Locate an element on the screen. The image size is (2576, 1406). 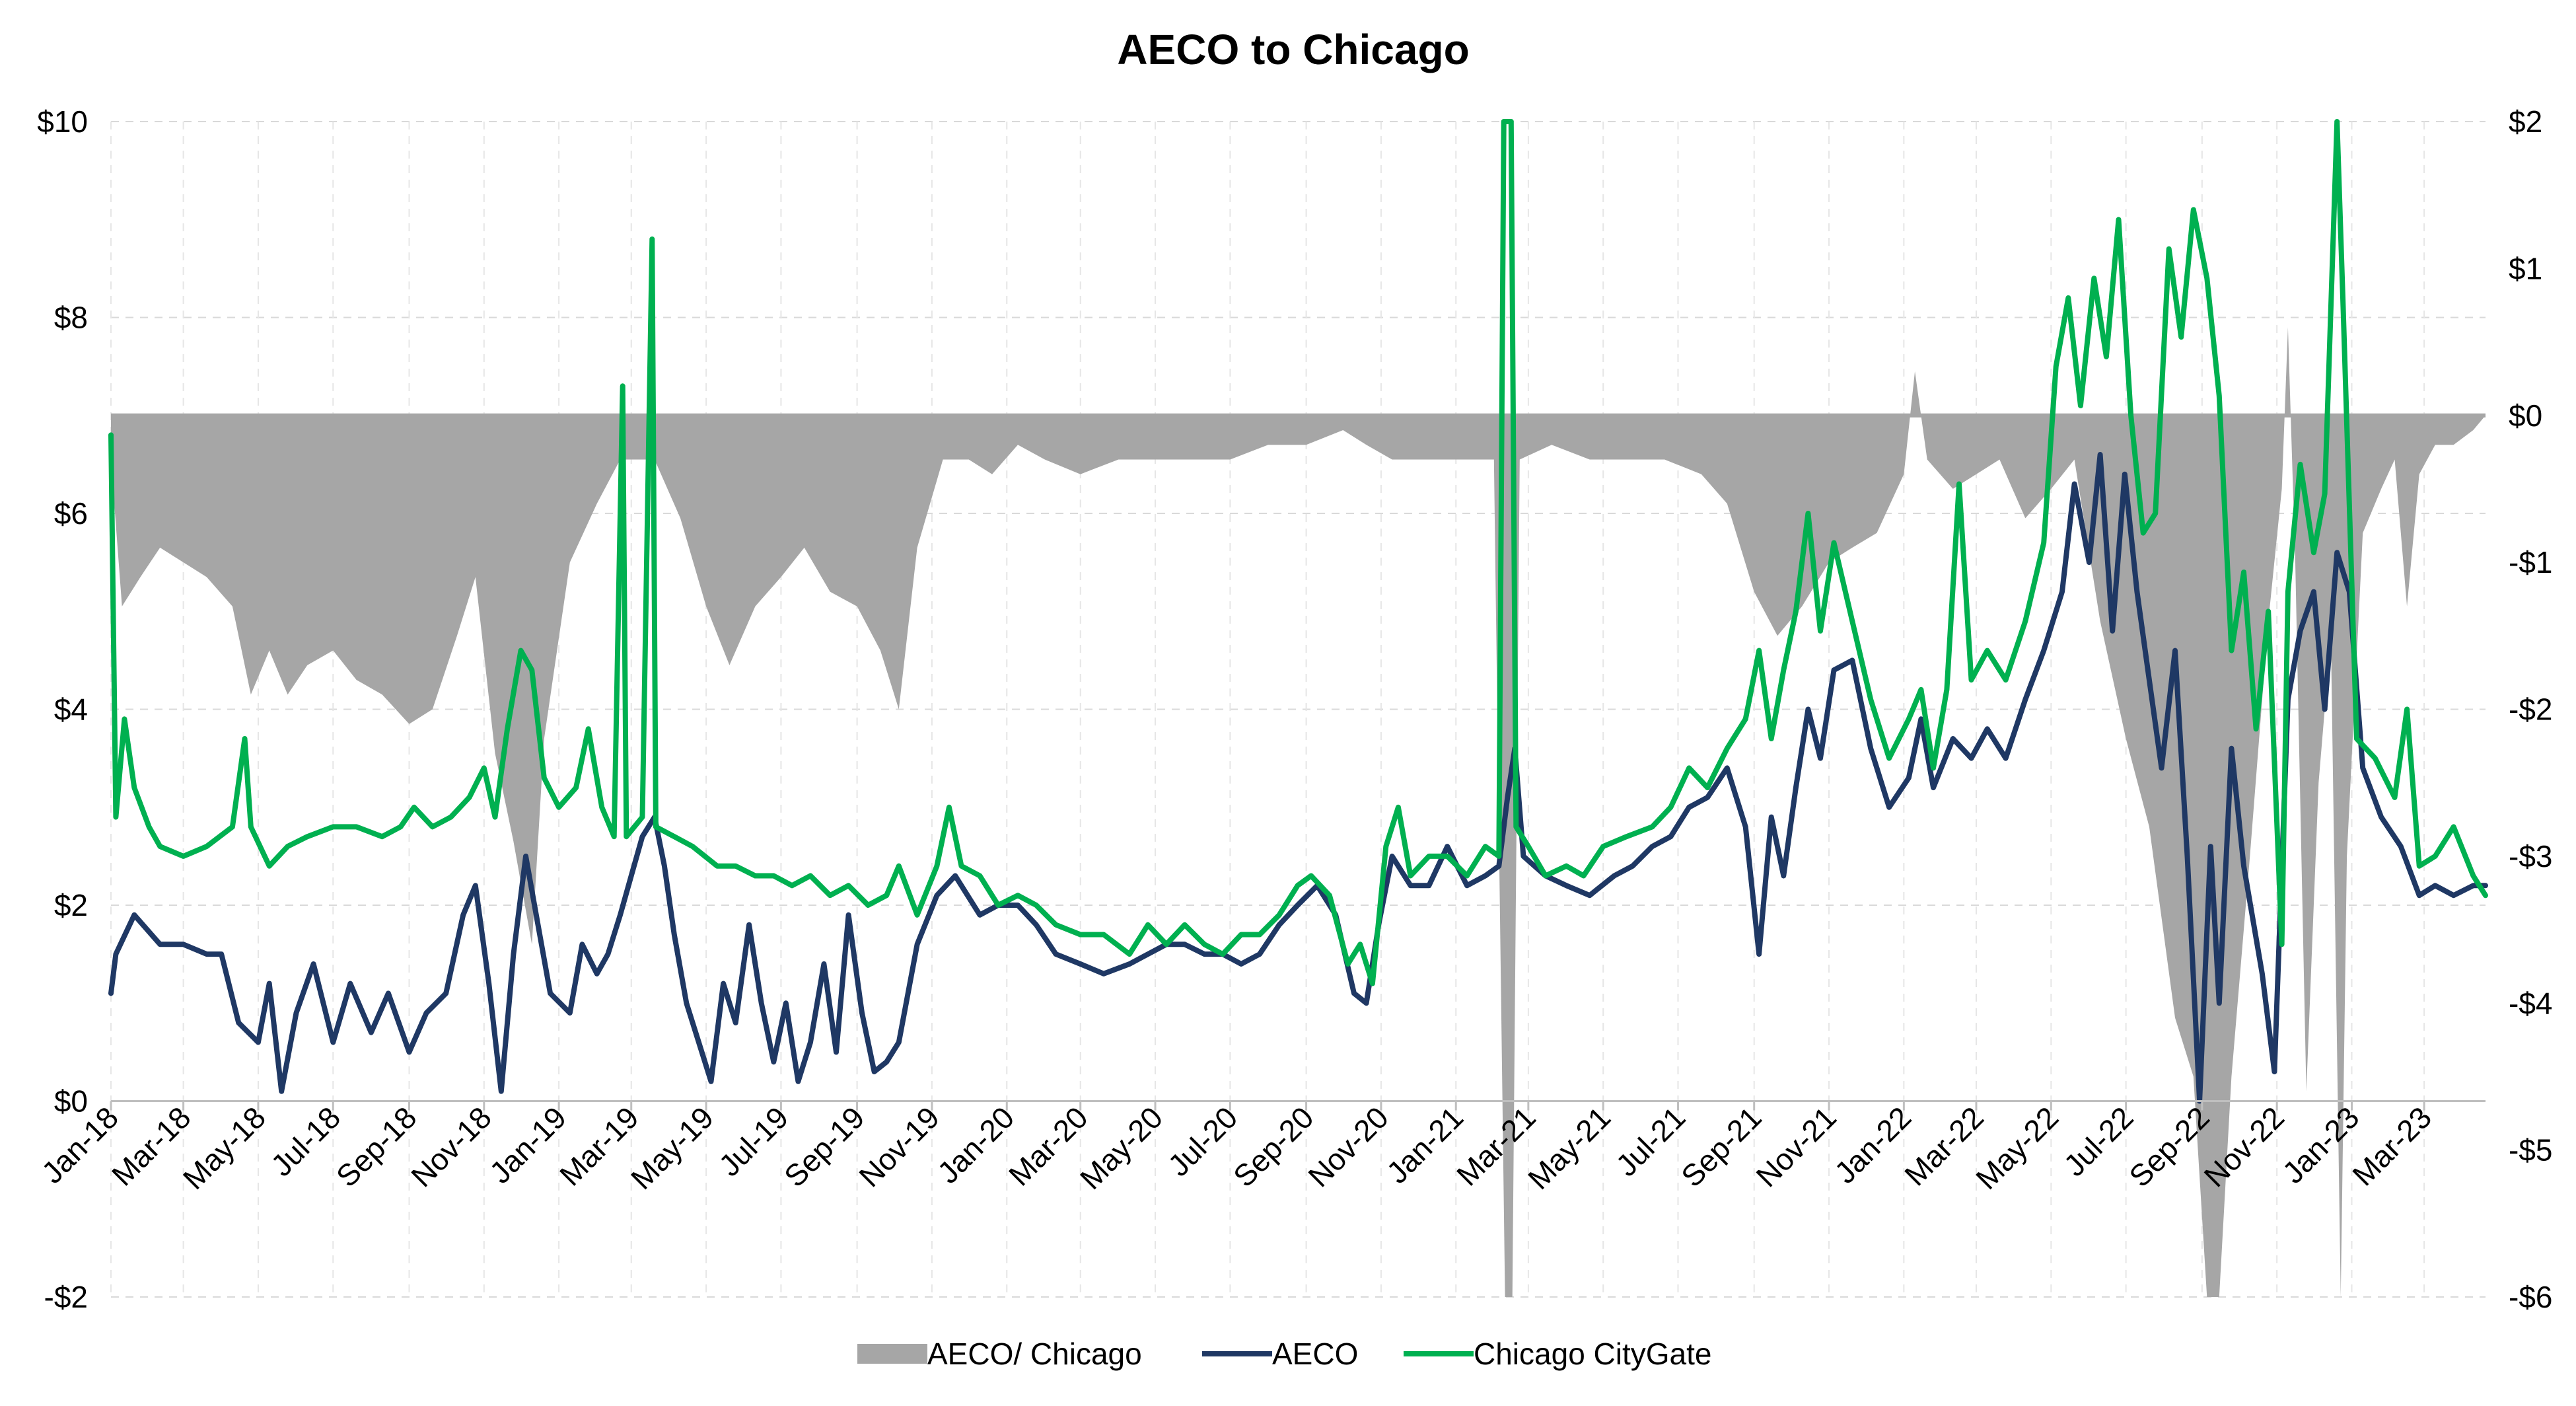
left-tick-label: $2 is located at coordinates (71, 905).